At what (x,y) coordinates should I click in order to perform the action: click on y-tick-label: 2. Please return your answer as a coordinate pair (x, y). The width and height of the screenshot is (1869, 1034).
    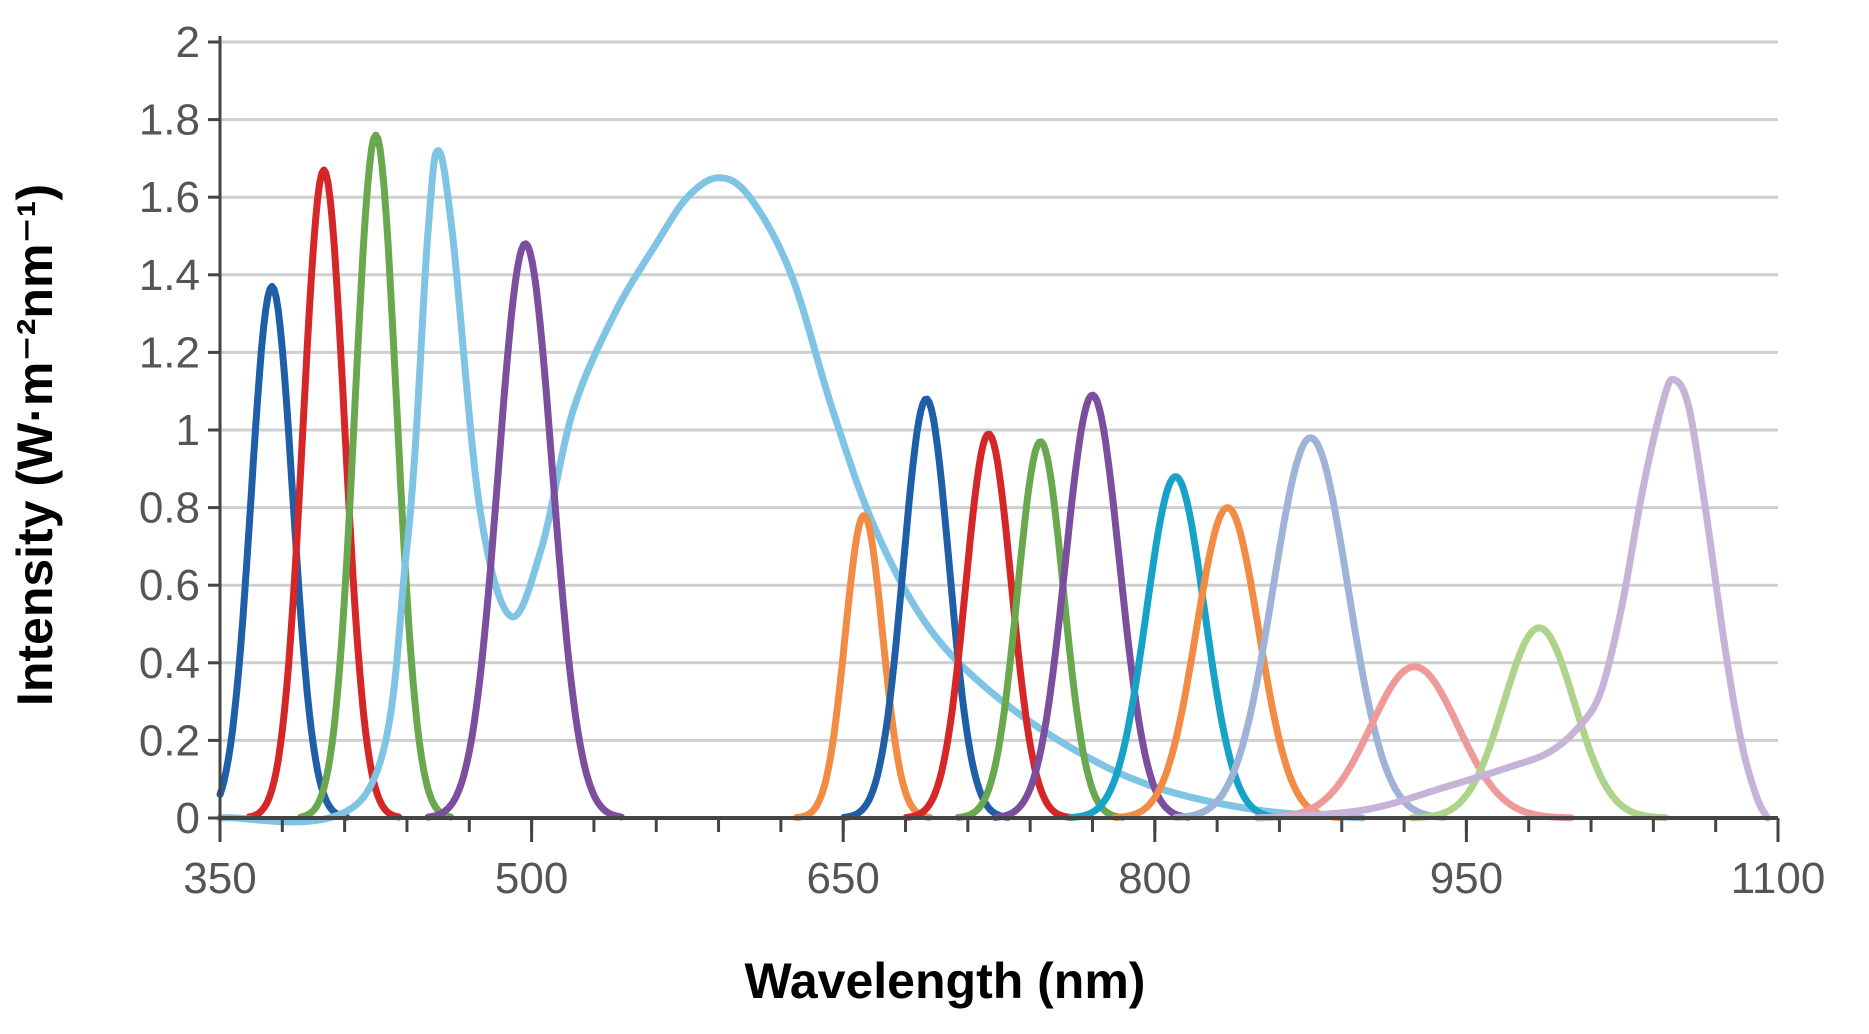
    Looking at the image, I should click on (188, 42).